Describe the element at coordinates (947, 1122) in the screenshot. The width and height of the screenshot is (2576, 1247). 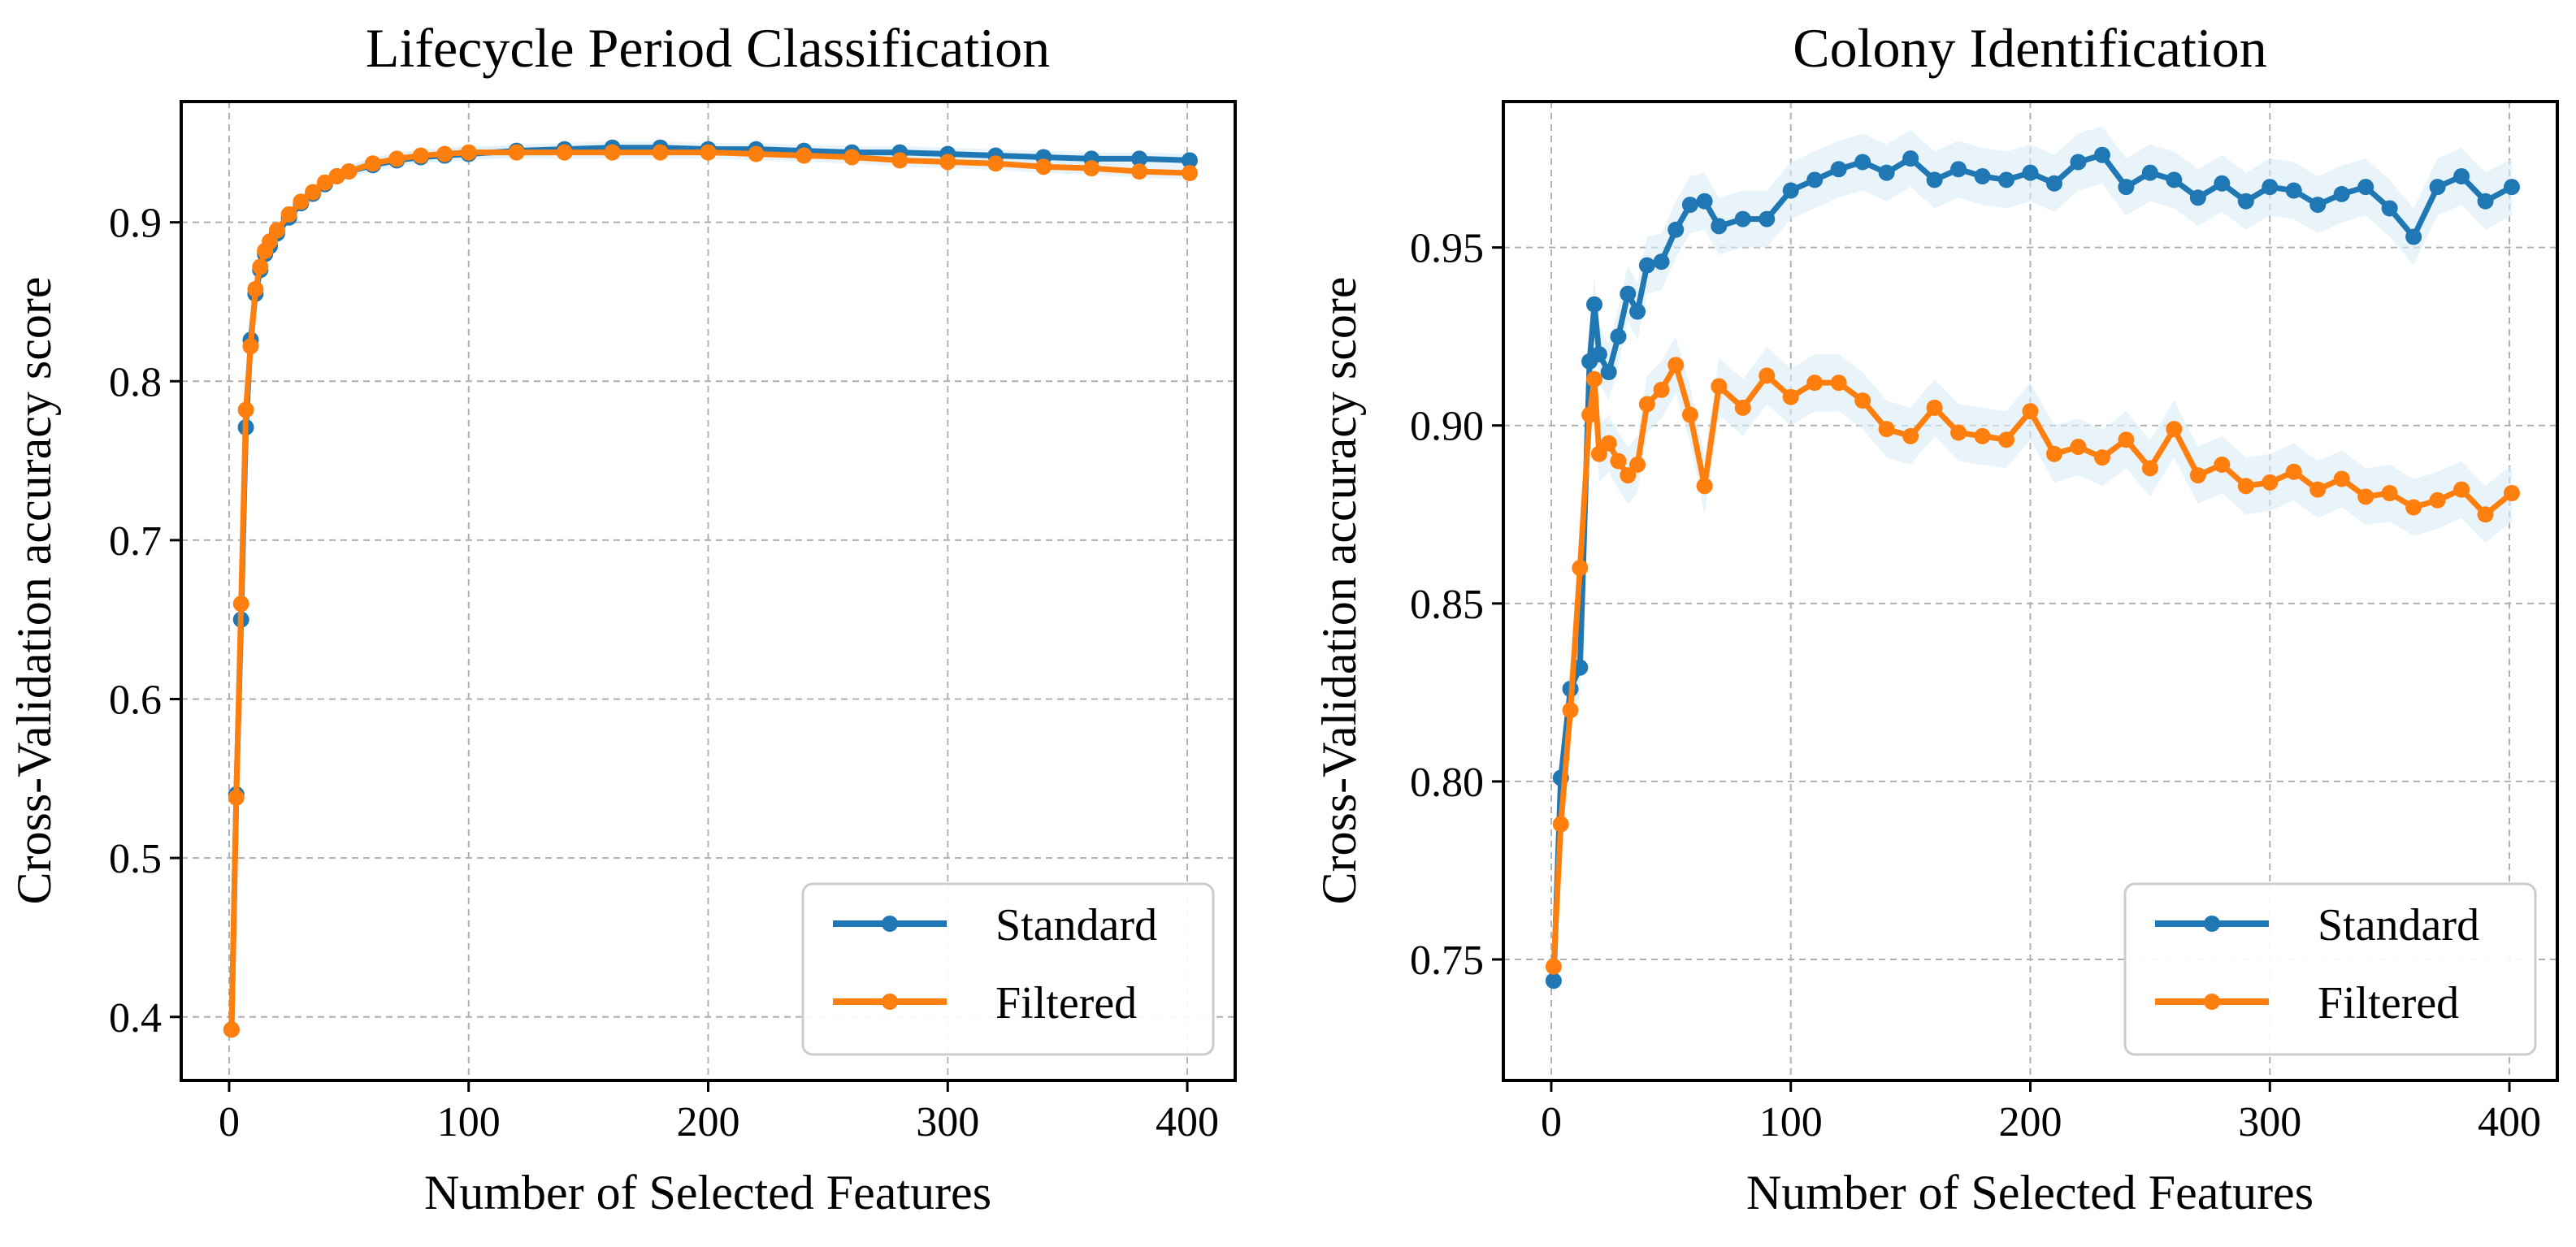
I see `x-tick-label: 300` at that location.